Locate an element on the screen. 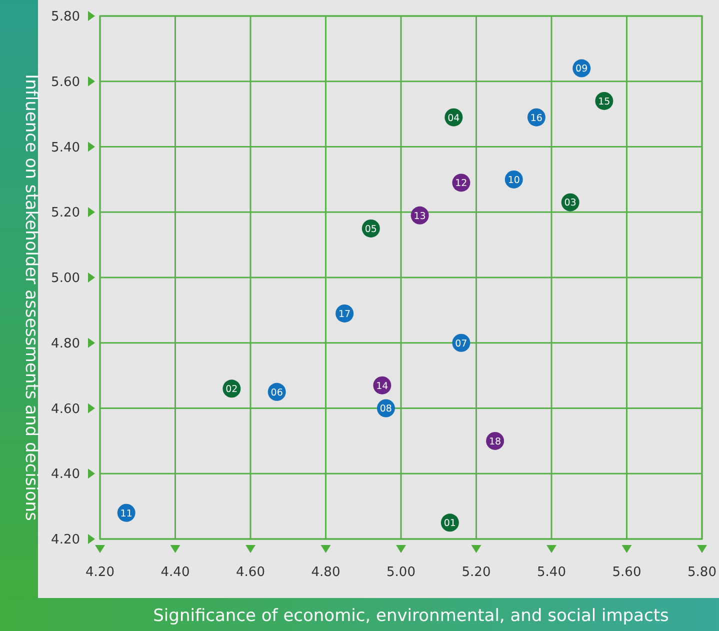 The width and height of the screenshot is (719, 631). annotation: 02 is located at coordinates (232, 390).